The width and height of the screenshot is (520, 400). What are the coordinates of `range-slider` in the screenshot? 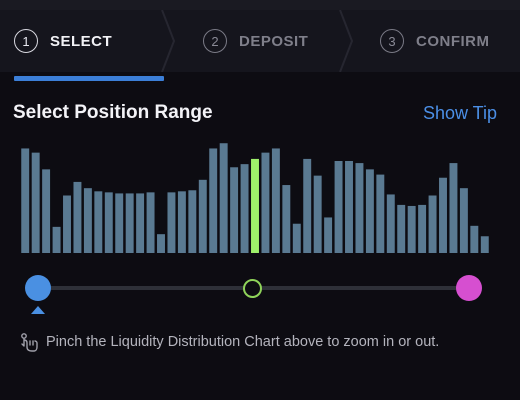 It's located at (259, 293).